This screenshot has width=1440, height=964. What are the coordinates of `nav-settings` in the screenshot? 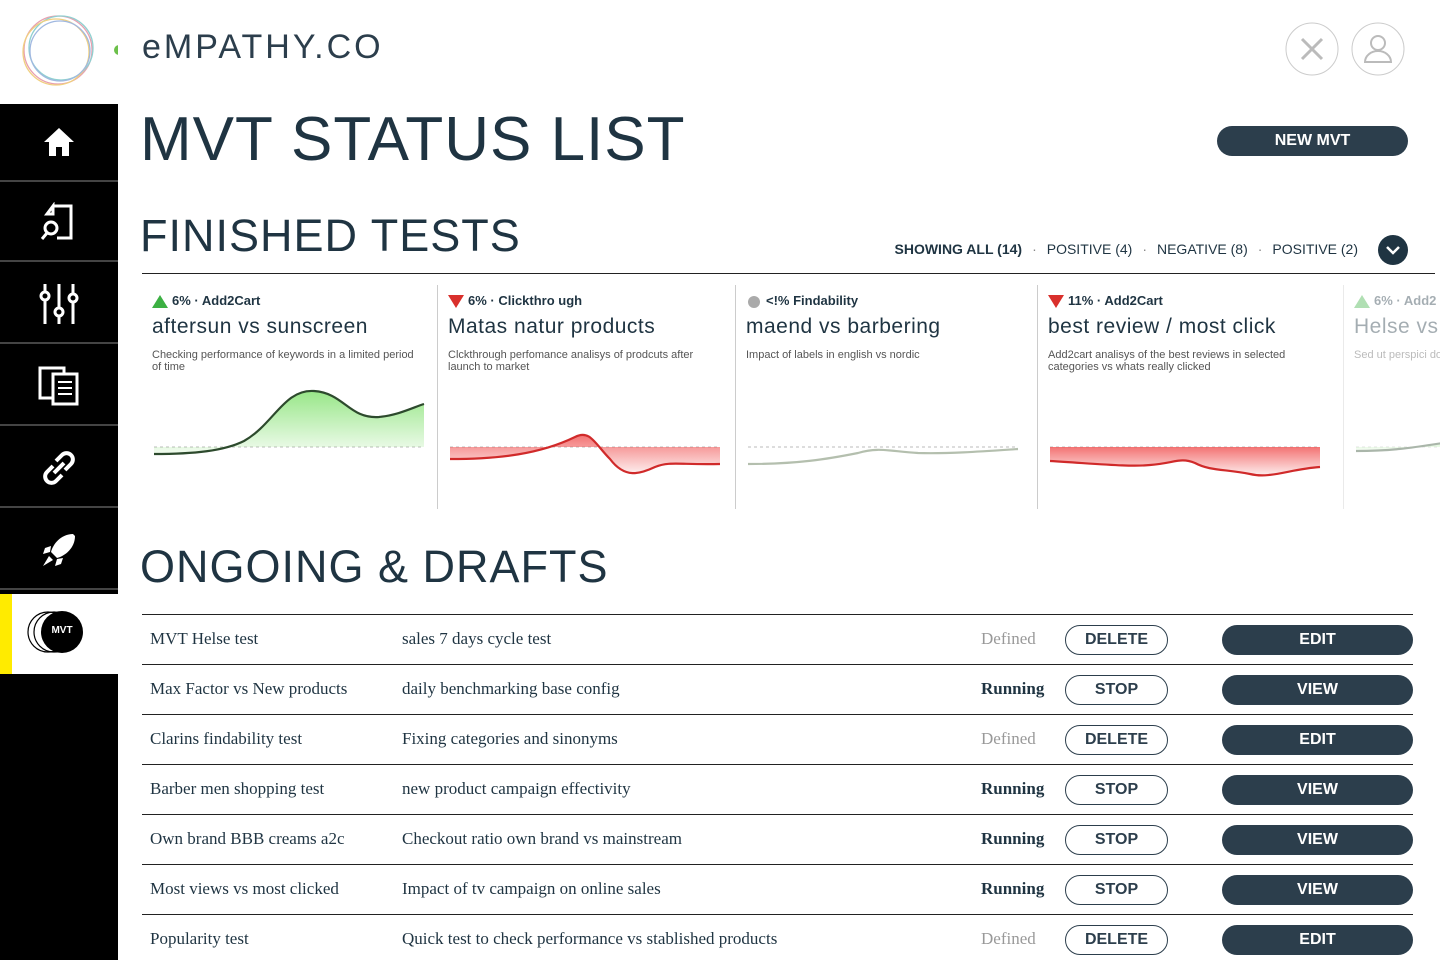 It's located at (59, 305).